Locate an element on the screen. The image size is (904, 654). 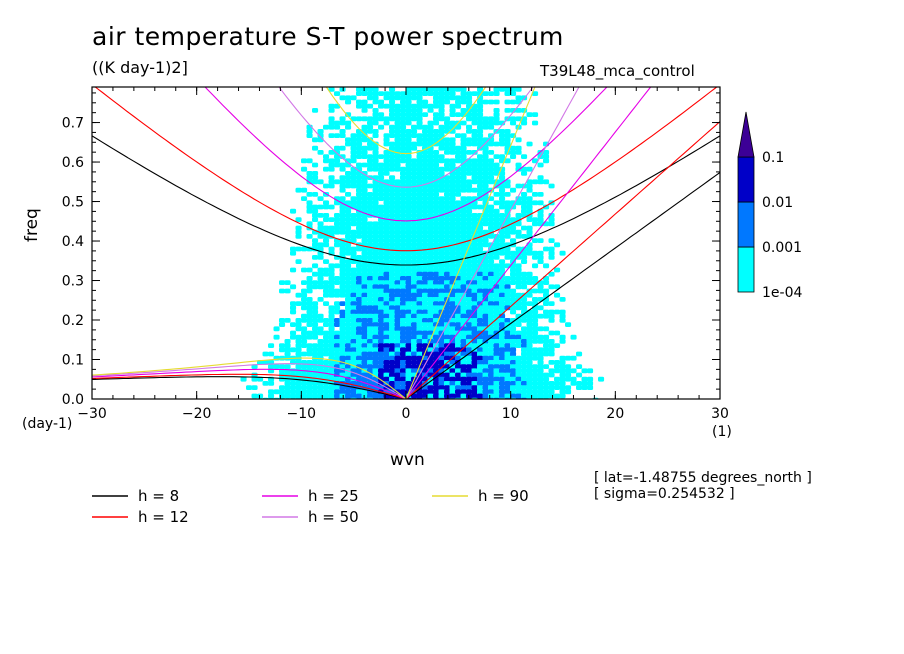
y-tick-label: 0.4 is located at coordinates (73, 242).